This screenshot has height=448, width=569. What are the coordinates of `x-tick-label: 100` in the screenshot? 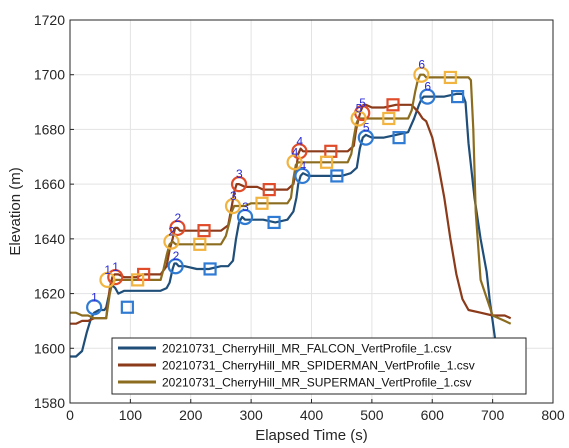 It's located at (131, 415).